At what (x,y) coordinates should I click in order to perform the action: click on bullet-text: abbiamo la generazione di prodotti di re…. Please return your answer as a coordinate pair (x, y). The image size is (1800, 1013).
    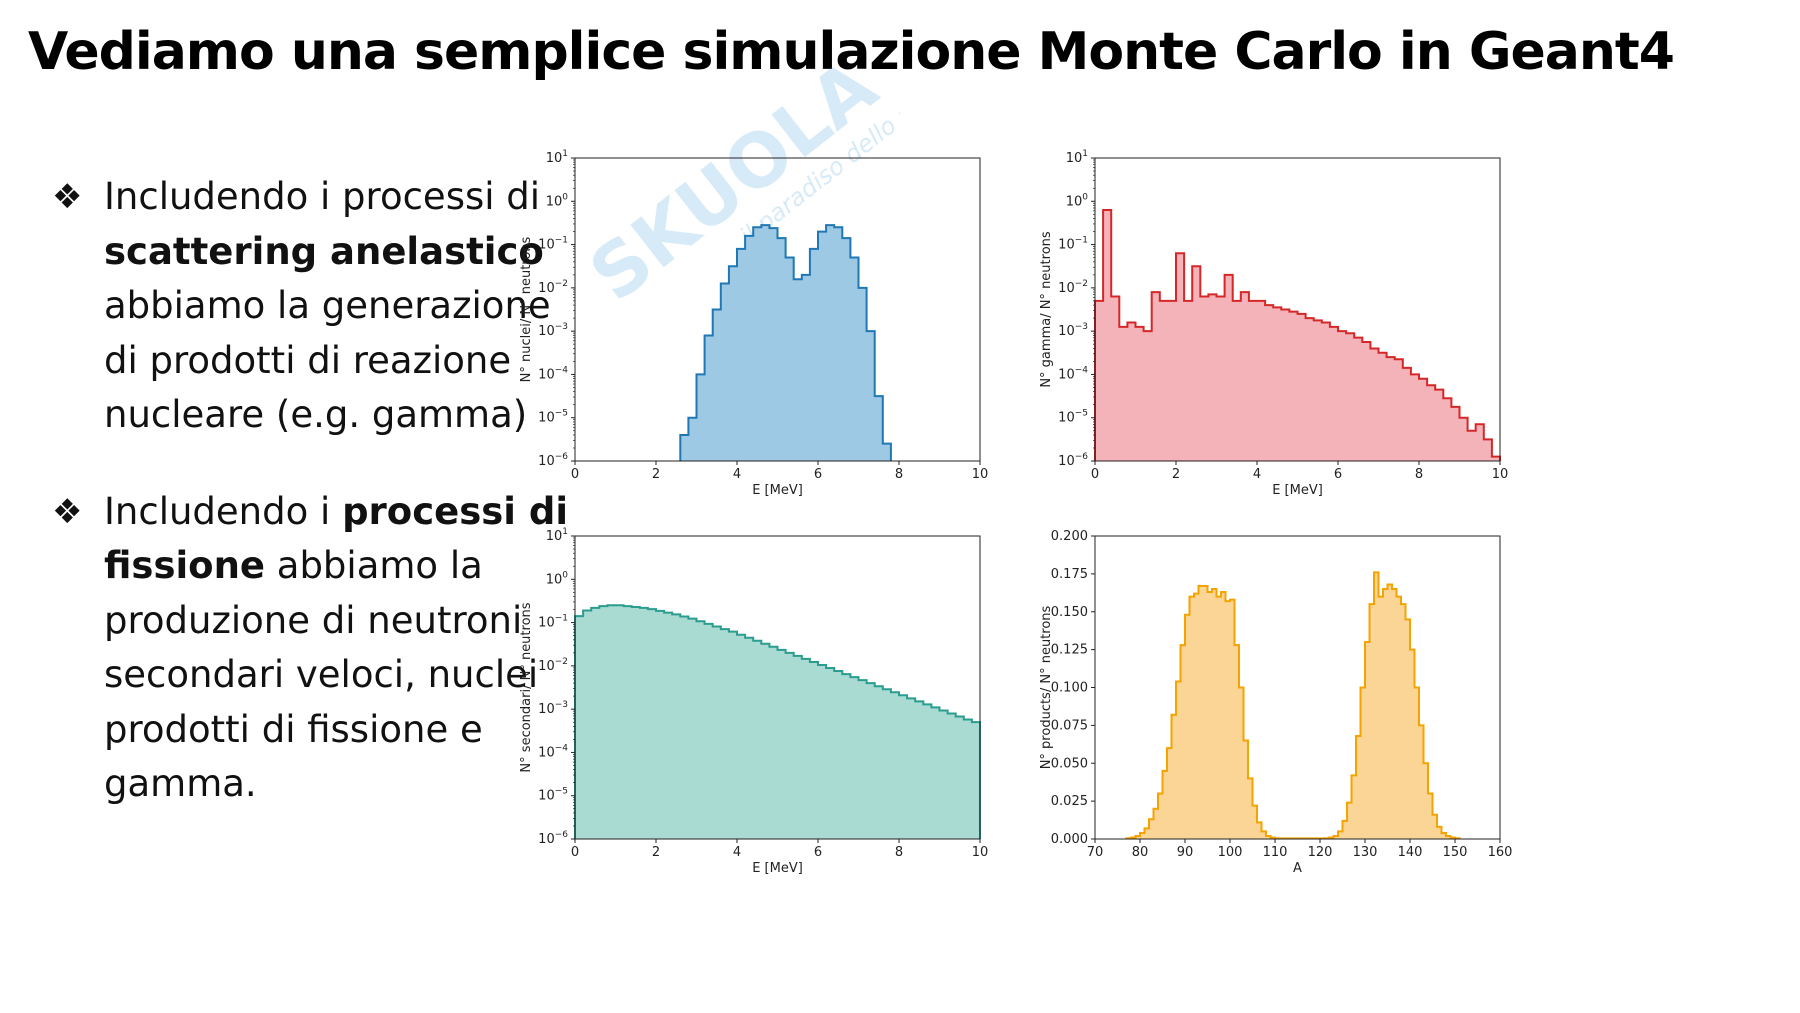
    Looking at the image, I should click on (327, 360).